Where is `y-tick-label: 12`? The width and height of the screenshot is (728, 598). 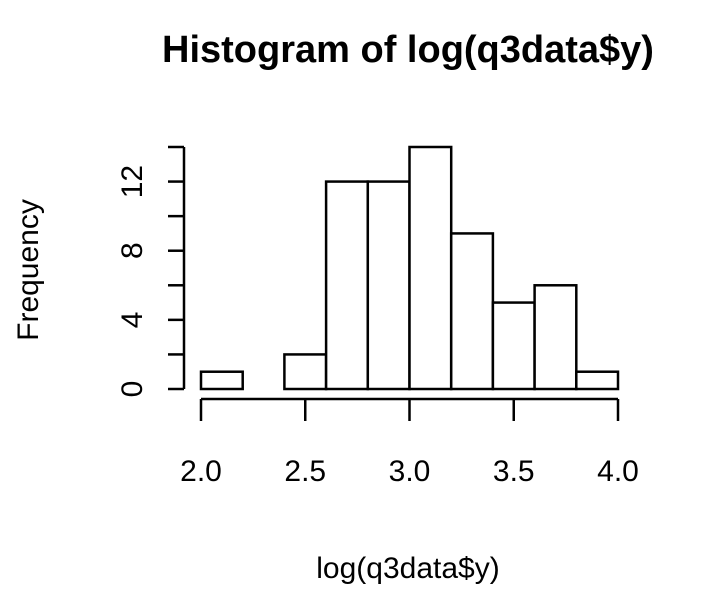 y-tick-label: 12 is located at coordinates (132, 181).